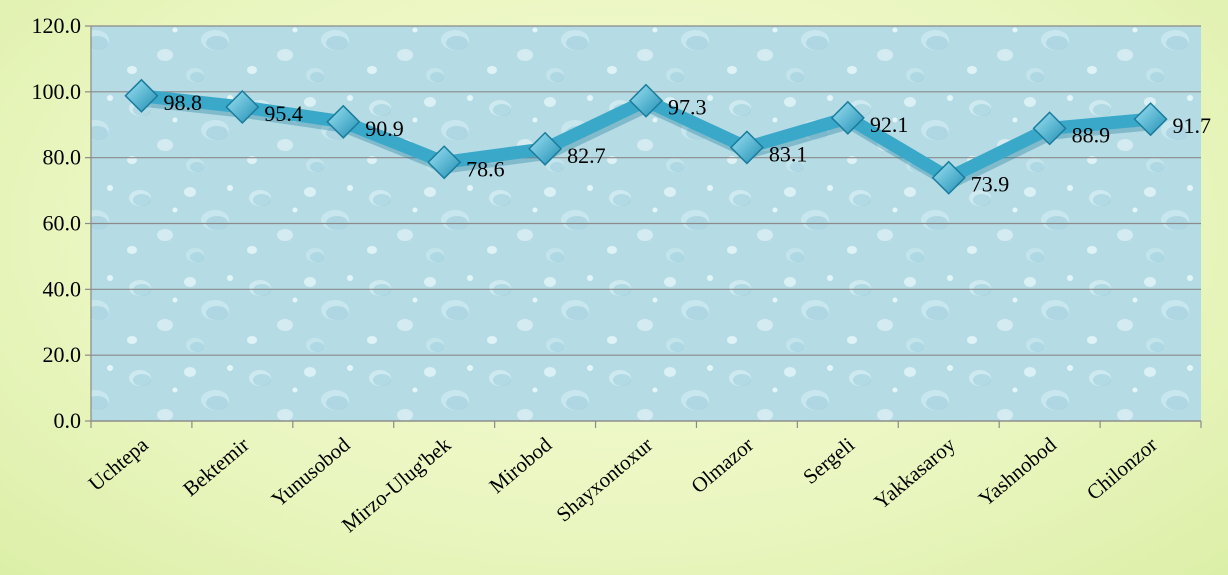  Describe the element at coordinates (722, 465) in the screenshot. I see `x-tick-label: Olmazor` at that location.